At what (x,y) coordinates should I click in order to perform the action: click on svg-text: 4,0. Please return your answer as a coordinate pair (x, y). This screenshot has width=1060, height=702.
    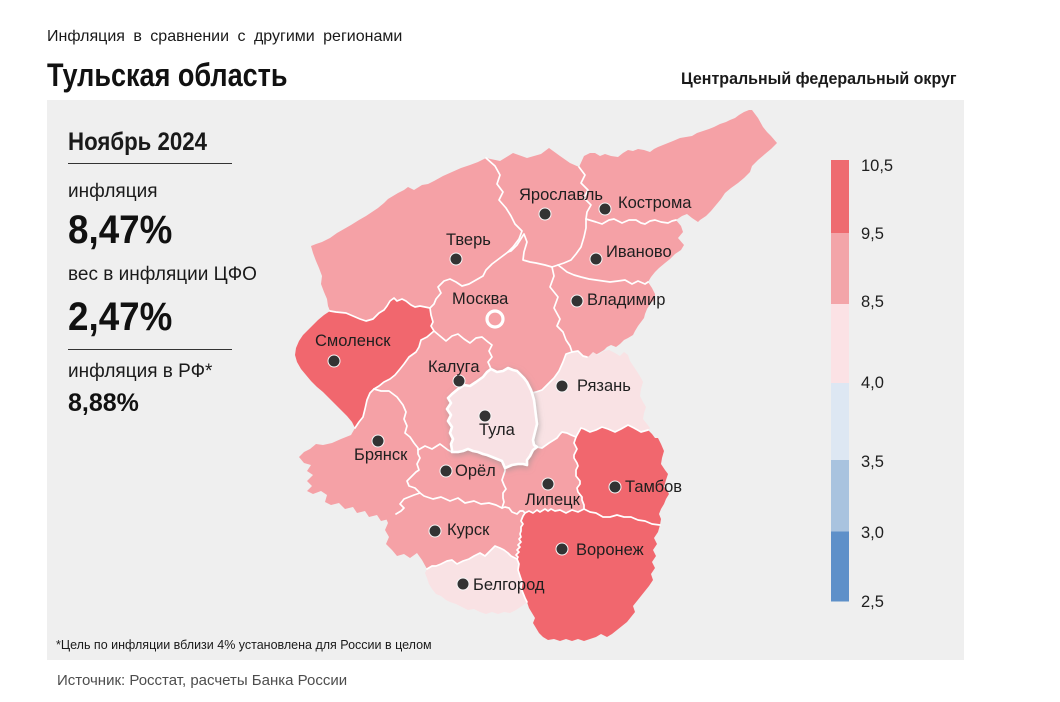
    Looking at the image, I should click on (872, 383).